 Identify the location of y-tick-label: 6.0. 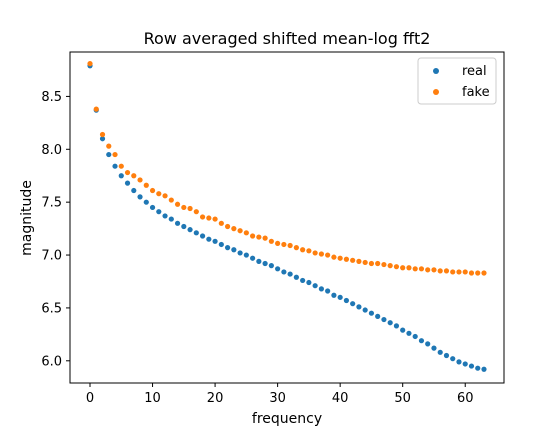
(51, 361).